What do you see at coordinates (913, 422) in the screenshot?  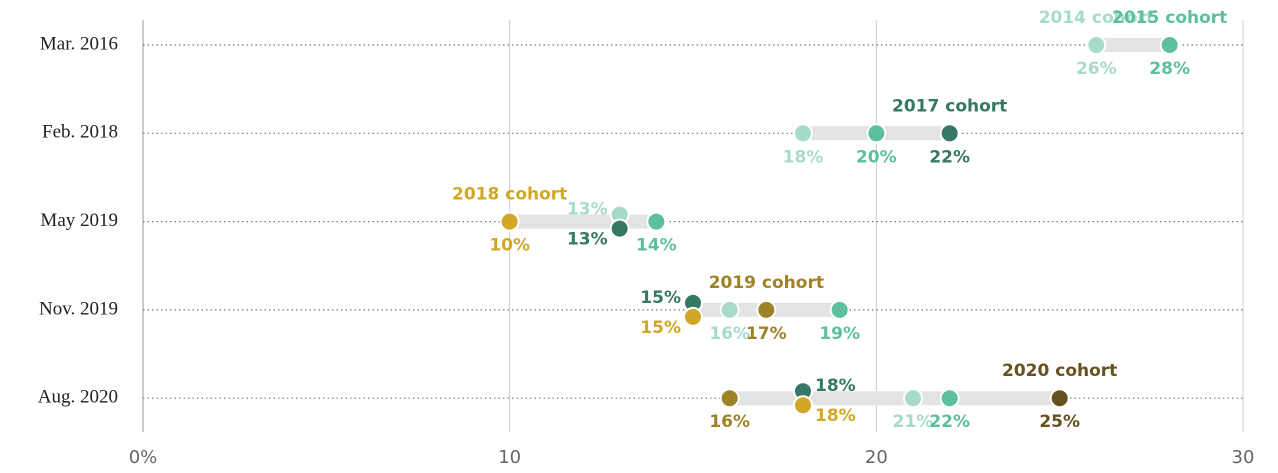 I see `value-label: 21%` at bounding box center [913, 422].